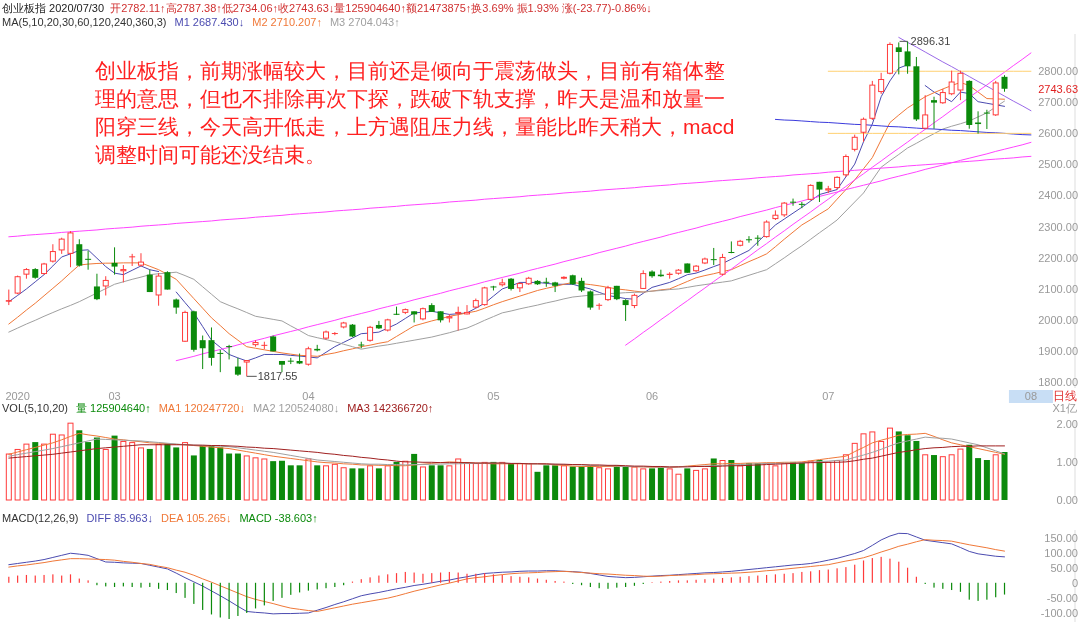 This screenshot has width=1080, height=630. What do you see at coordinates (1058, 195) in the screenshot?
I see `y-tick-label: 2400.00` at bounding box center [1058, 195].